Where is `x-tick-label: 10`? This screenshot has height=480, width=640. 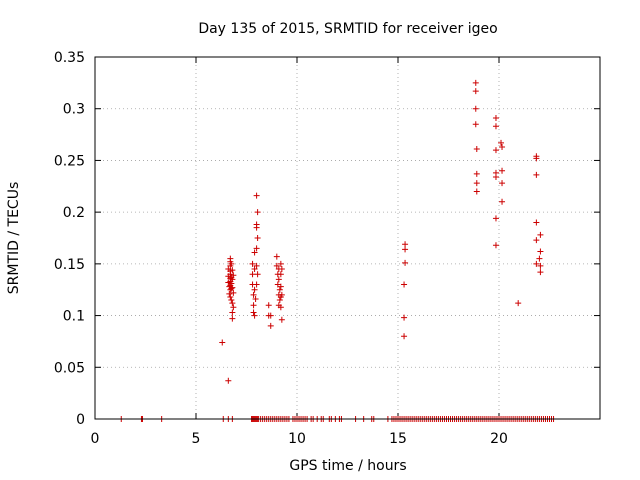
x-tick-label: 10 is located at coordinates (297, 439).